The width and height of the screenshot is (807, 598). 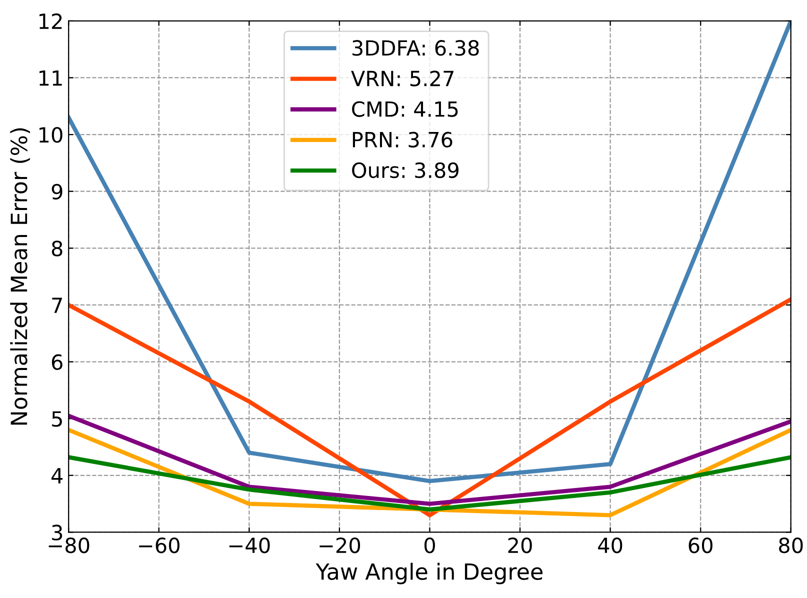 I want to click on x-tick-label: −60, so click(x=159, y=545).